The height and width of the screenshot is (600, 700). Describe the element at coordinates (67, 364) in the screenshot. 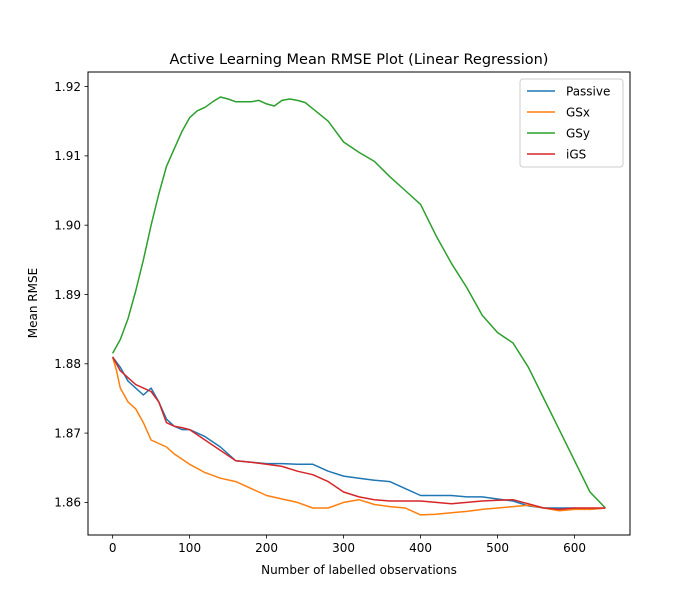

I see `y-tick-label: 1.88` at that location.